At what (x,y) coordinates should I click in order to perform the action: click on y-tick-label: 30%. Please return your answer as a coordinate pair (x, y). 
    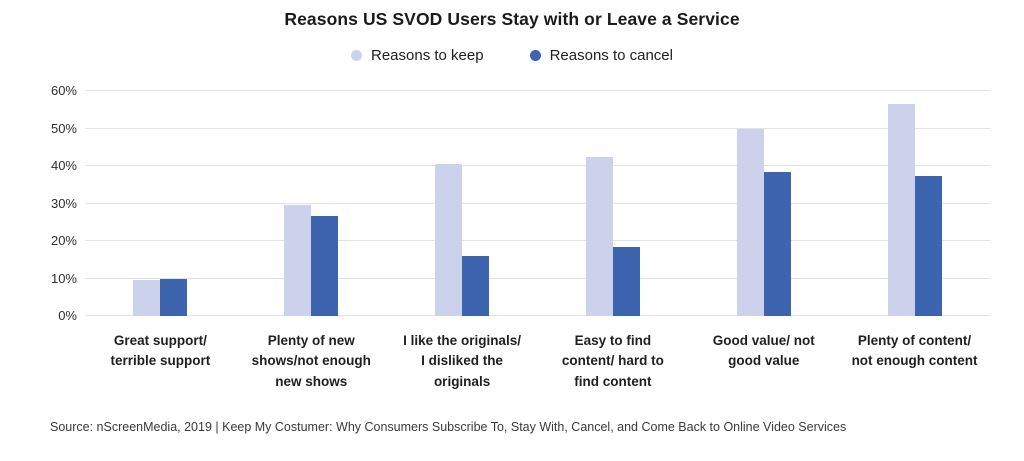
    Looking at the image, I should click on (63, 203).